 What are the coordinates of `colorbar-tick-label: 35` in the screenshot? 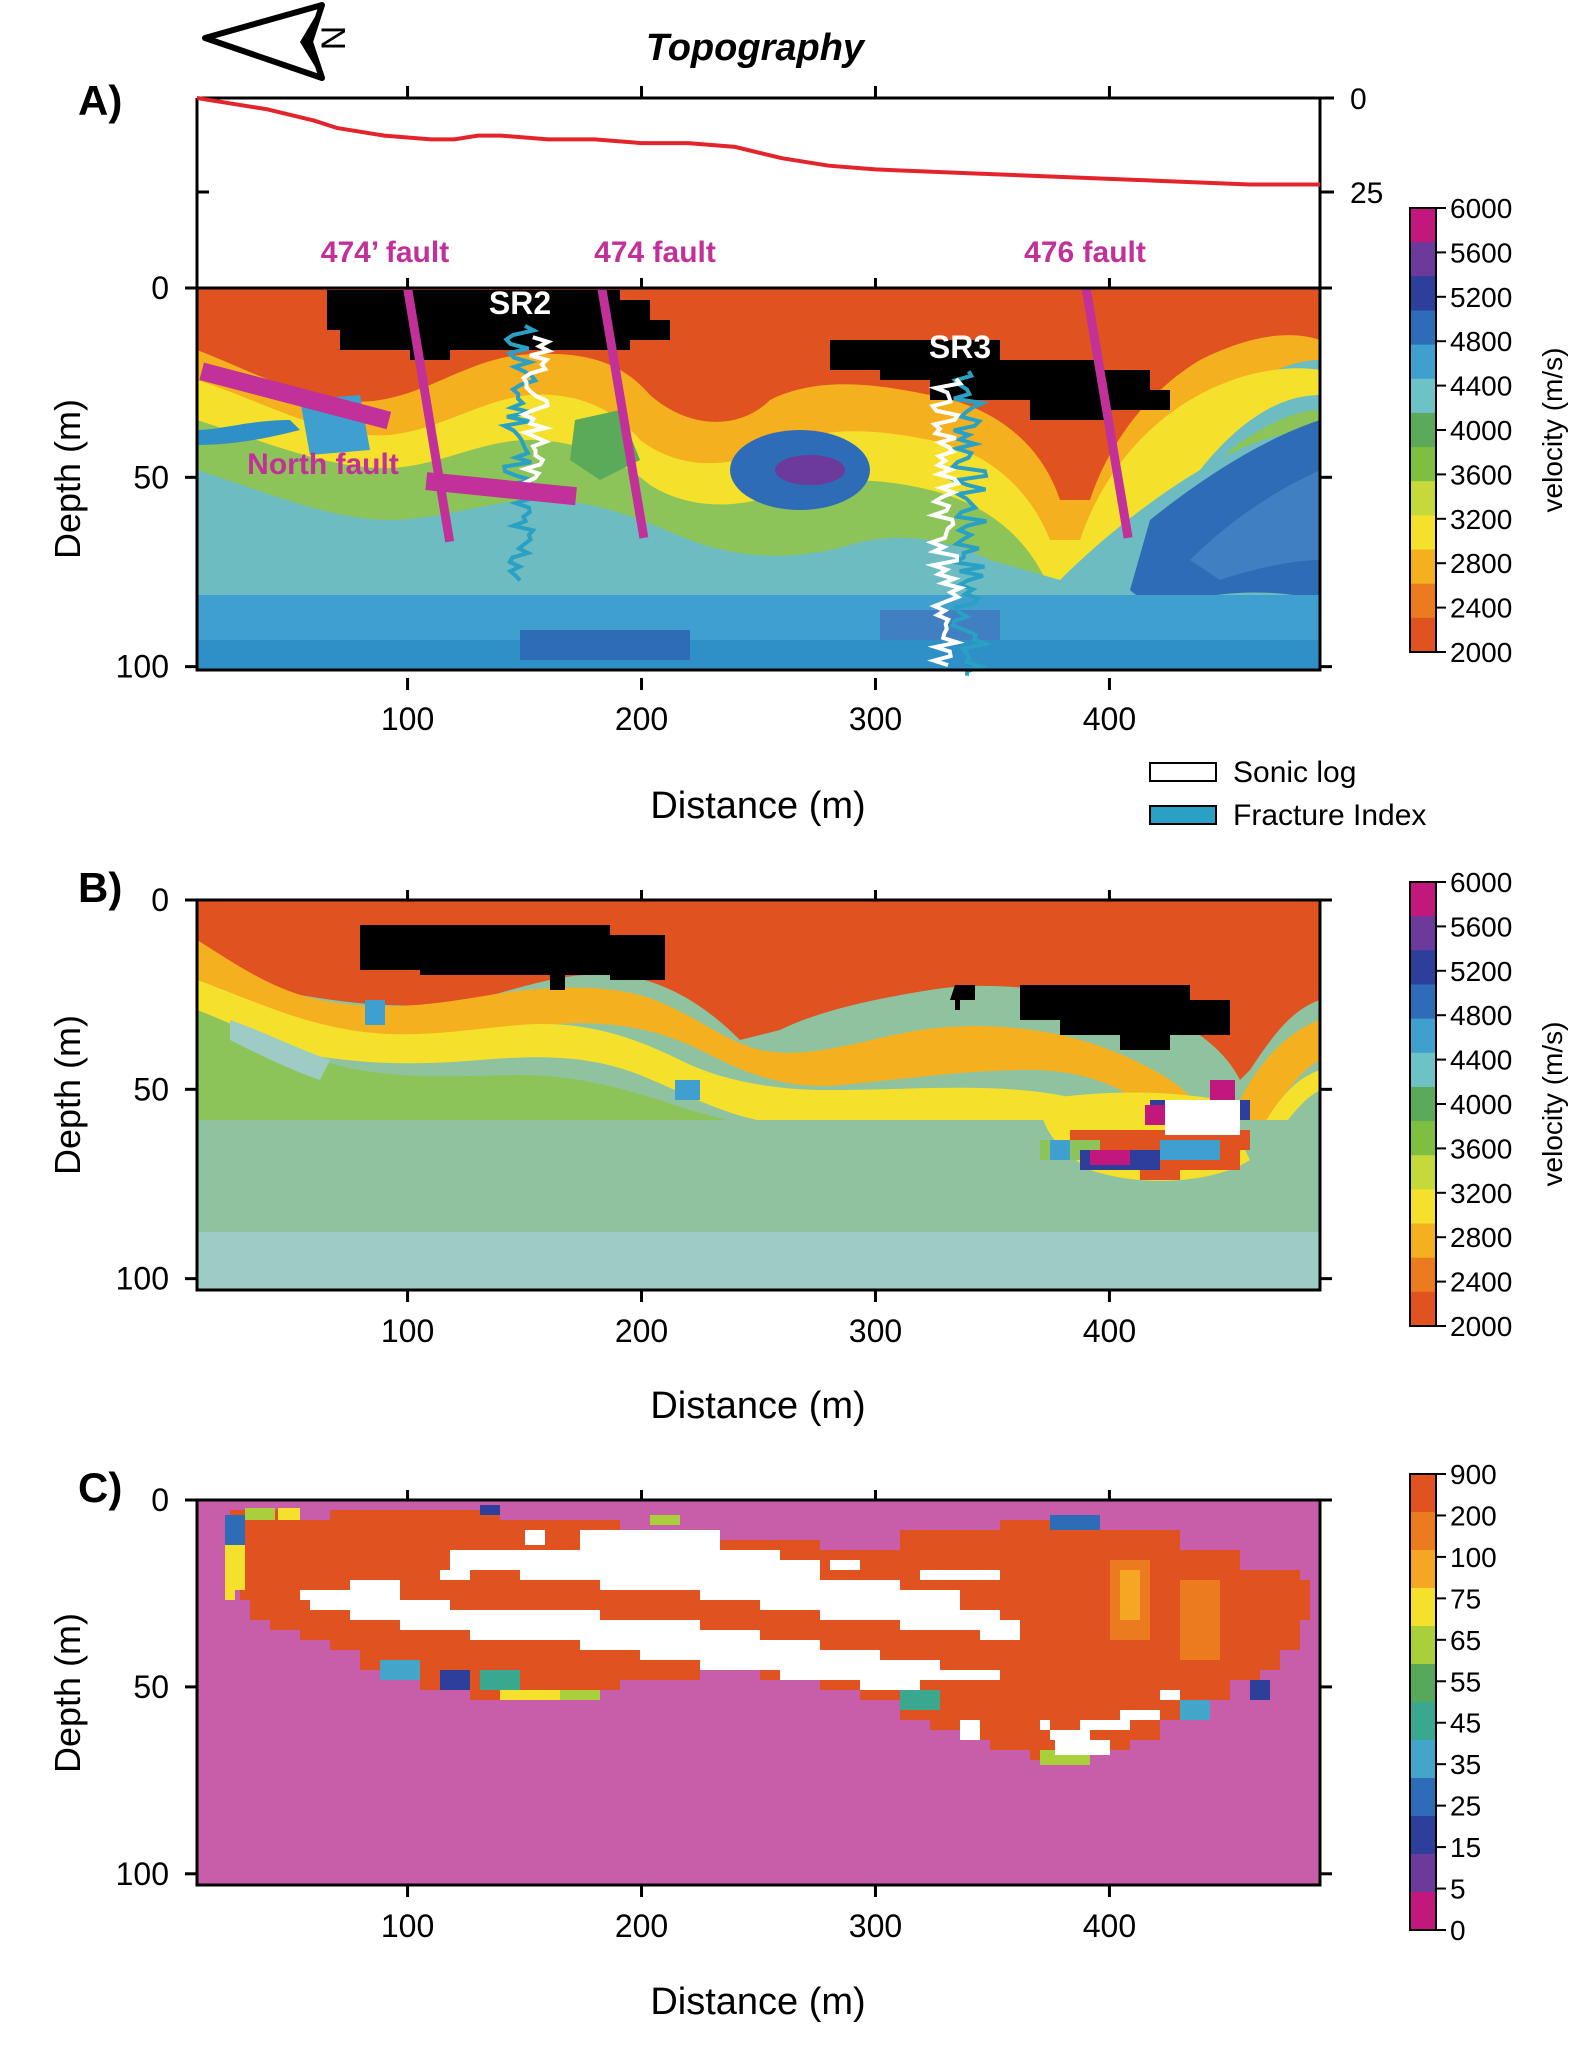 It's located at (1465, 1764).